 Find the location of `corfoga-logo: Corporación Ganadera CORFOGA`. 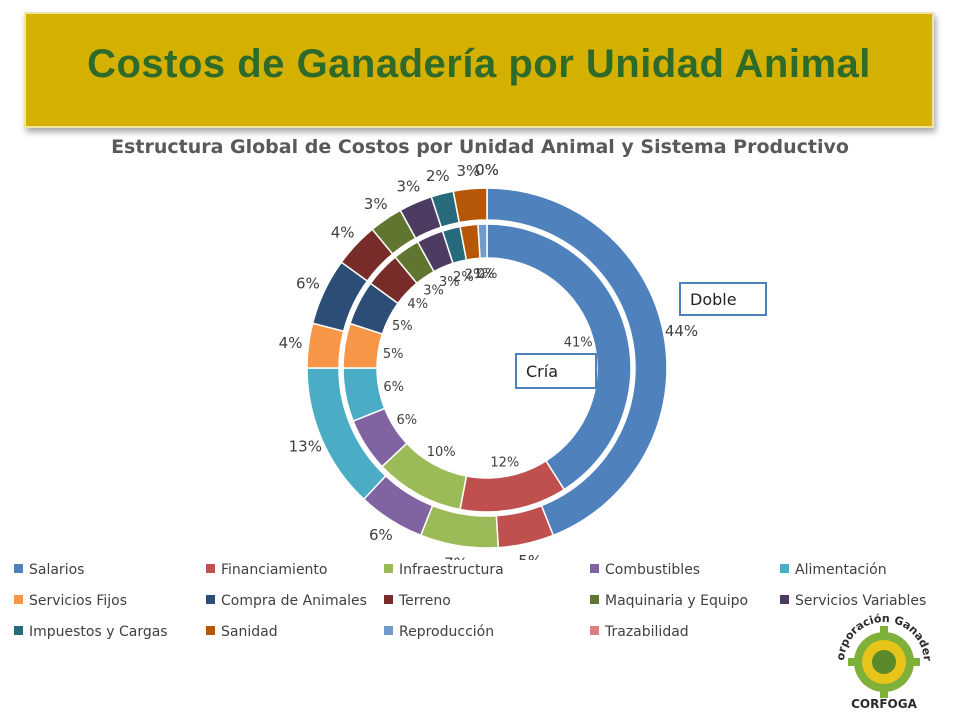

corfoga-logo: Corporación Ganadera CORFOGA is located at coordinates (880, 657).